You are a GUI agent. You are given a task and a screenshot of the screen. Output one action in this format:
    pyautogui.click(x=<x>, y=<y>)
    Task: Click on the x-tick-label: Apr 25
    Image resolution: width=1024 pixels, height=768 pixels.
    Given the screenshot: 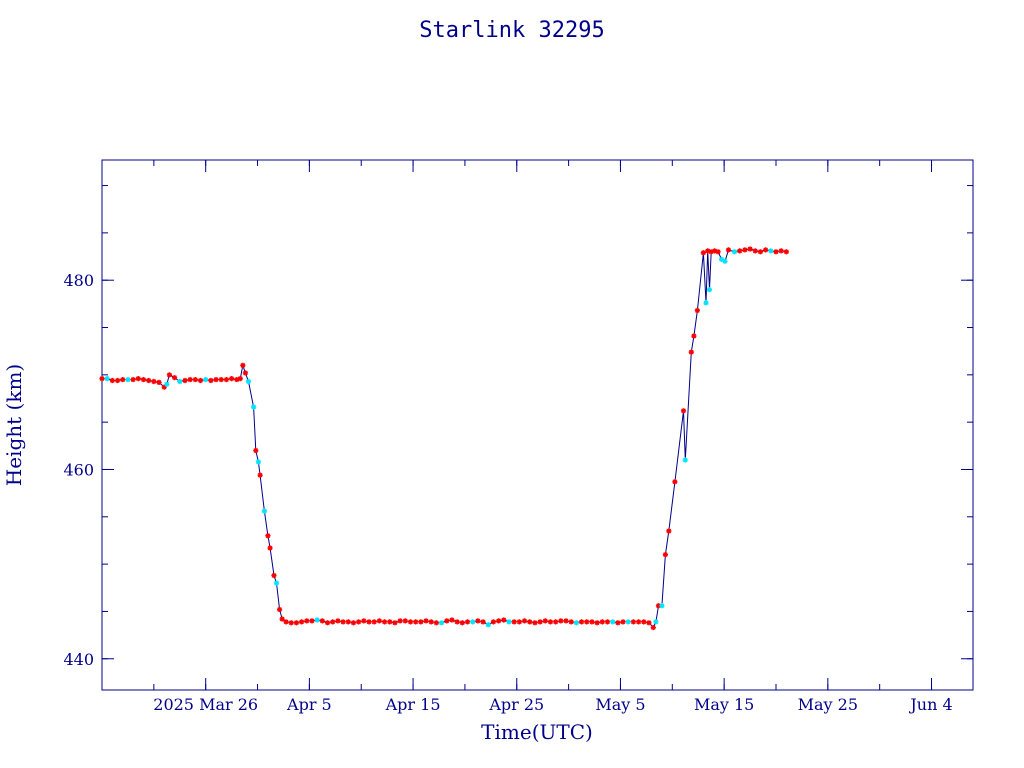 What is the action you would take?
    pyautogui.click(x=516, y=704)
    